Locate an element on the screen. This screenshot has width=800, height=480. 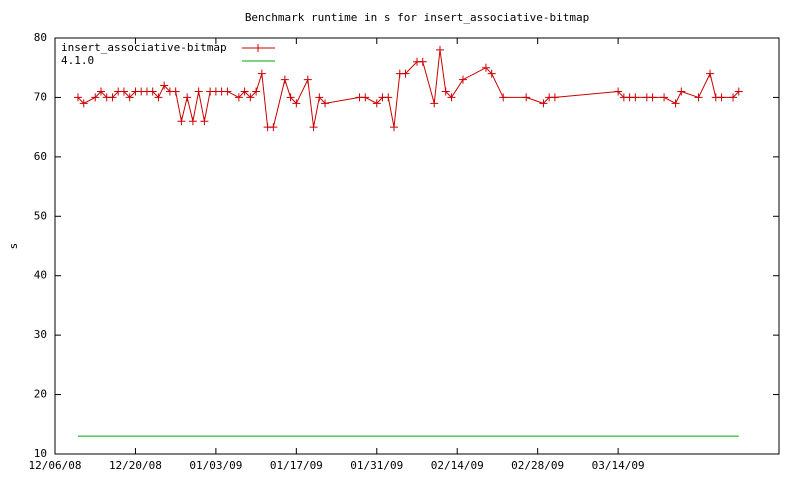
x-tick-label: 12/06/08 is located at coordinates (55, 465).